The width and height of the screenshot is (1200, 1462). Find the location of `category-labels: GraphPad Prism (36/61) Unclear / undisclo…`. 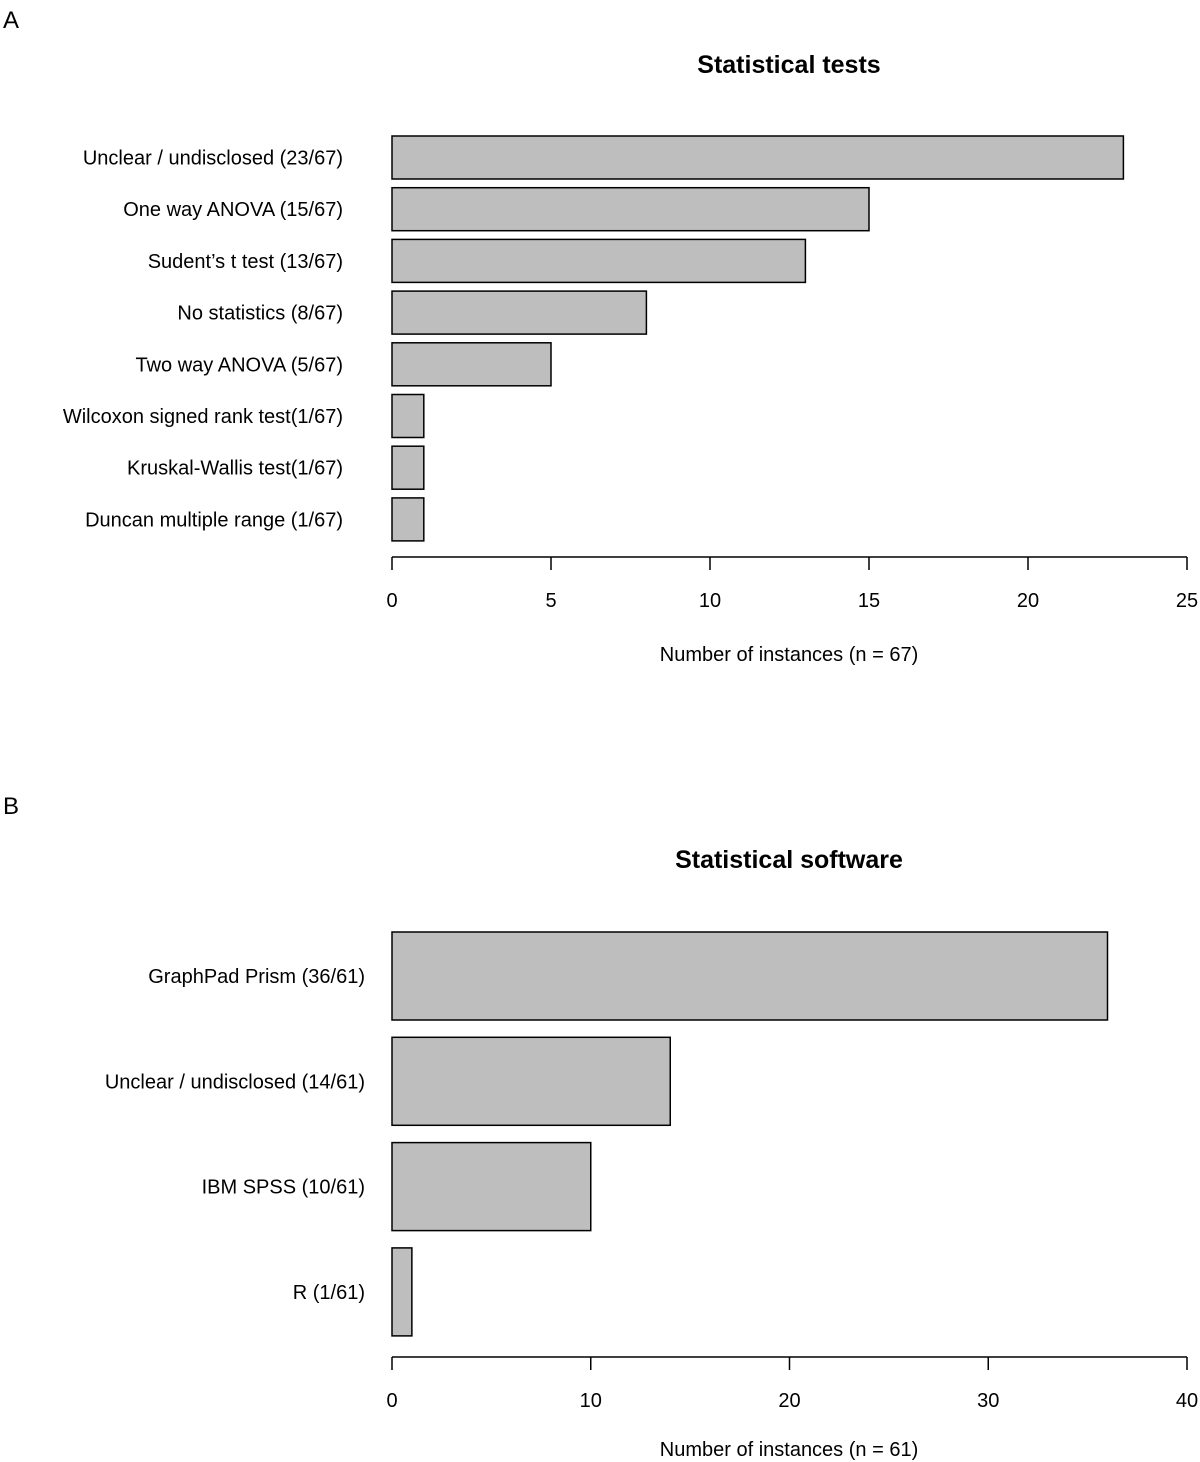

category-labels: GraphPad Prism (36/61) Unclear / undisclo… is located at coordinates (235, 1135).